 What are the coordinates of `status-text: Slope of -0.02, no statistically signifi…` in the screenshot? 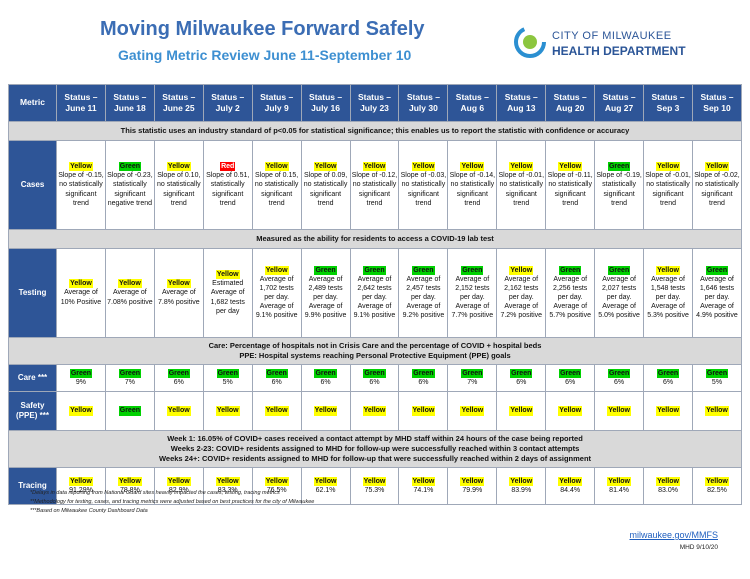 It's located at (717, 189).